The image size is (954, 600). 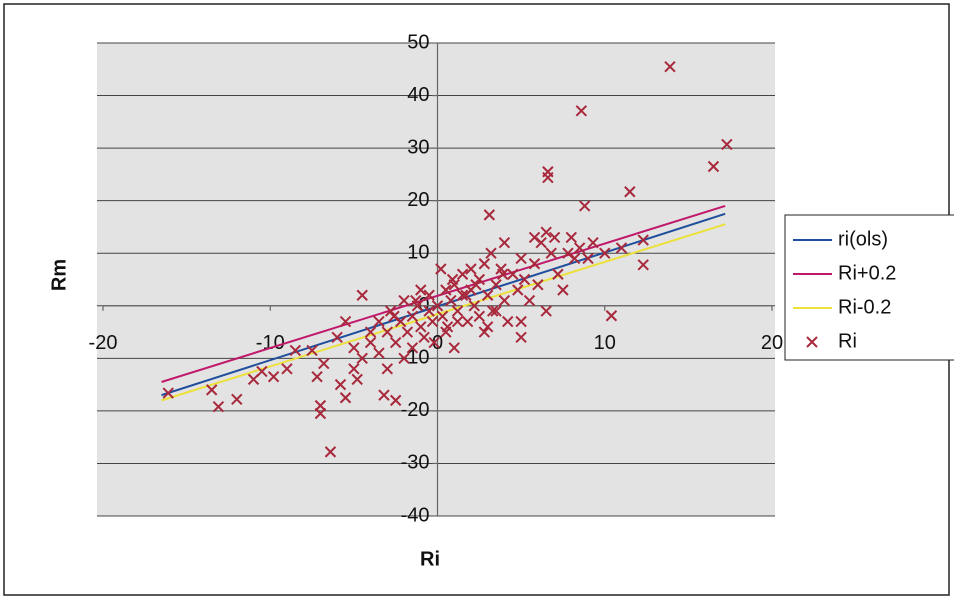 I want to click on legend-label: Ri, so click(x=847, y=341).